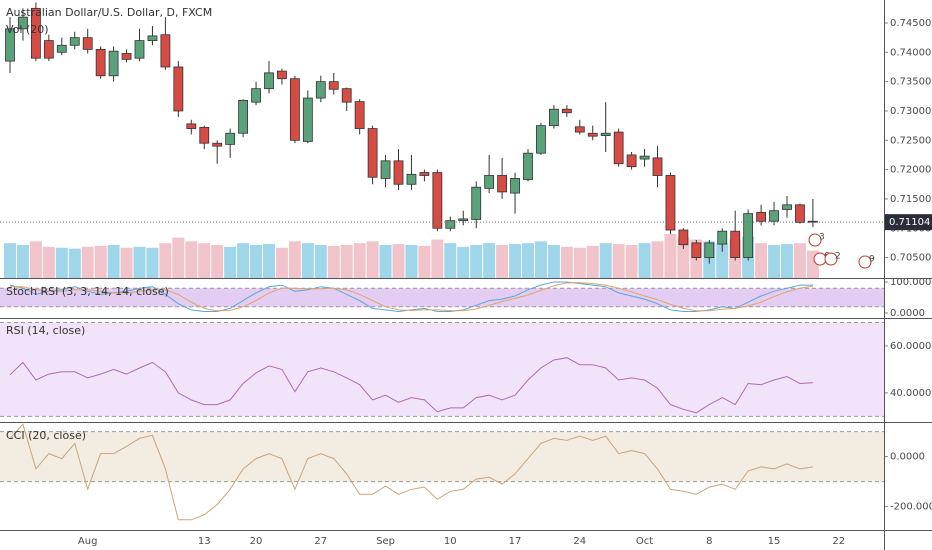  Describe the element at coordinates (204, 541) in the screenshot. I see `x-tick-label: 13` at that location.